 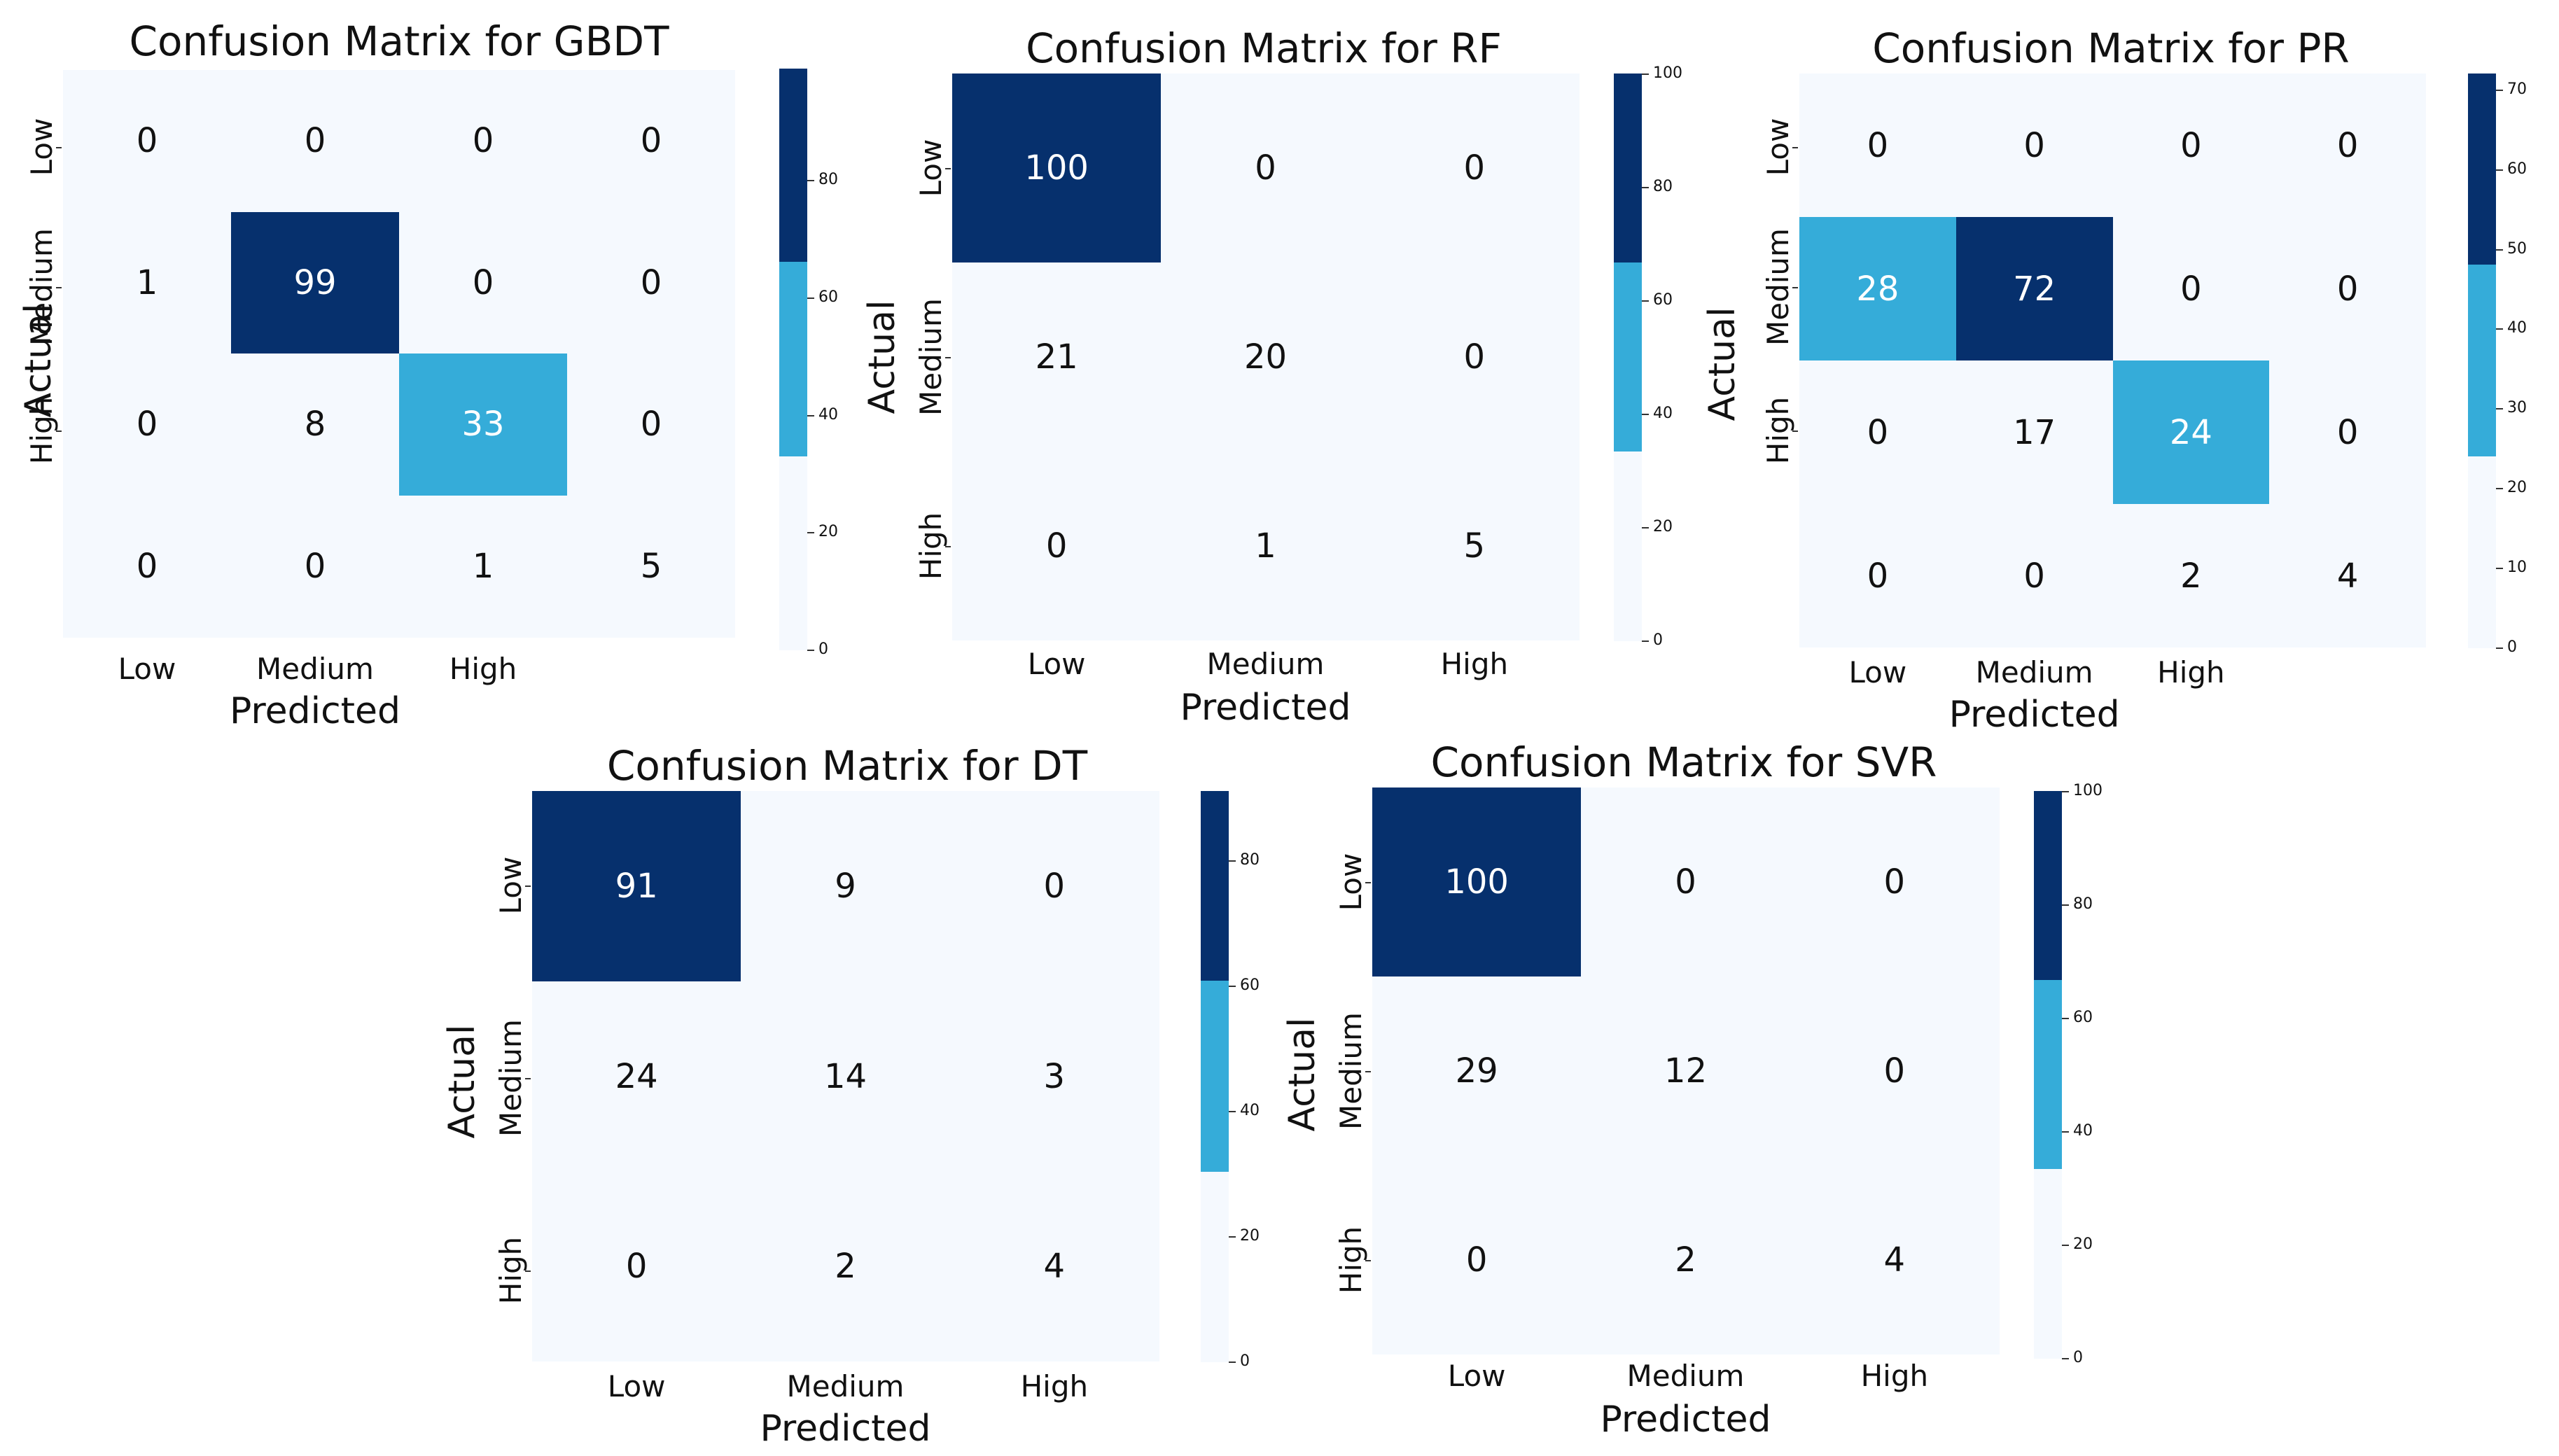 I want to click on panel-title: Confusion Matrix for GBDT, so click(x=399, y=41).